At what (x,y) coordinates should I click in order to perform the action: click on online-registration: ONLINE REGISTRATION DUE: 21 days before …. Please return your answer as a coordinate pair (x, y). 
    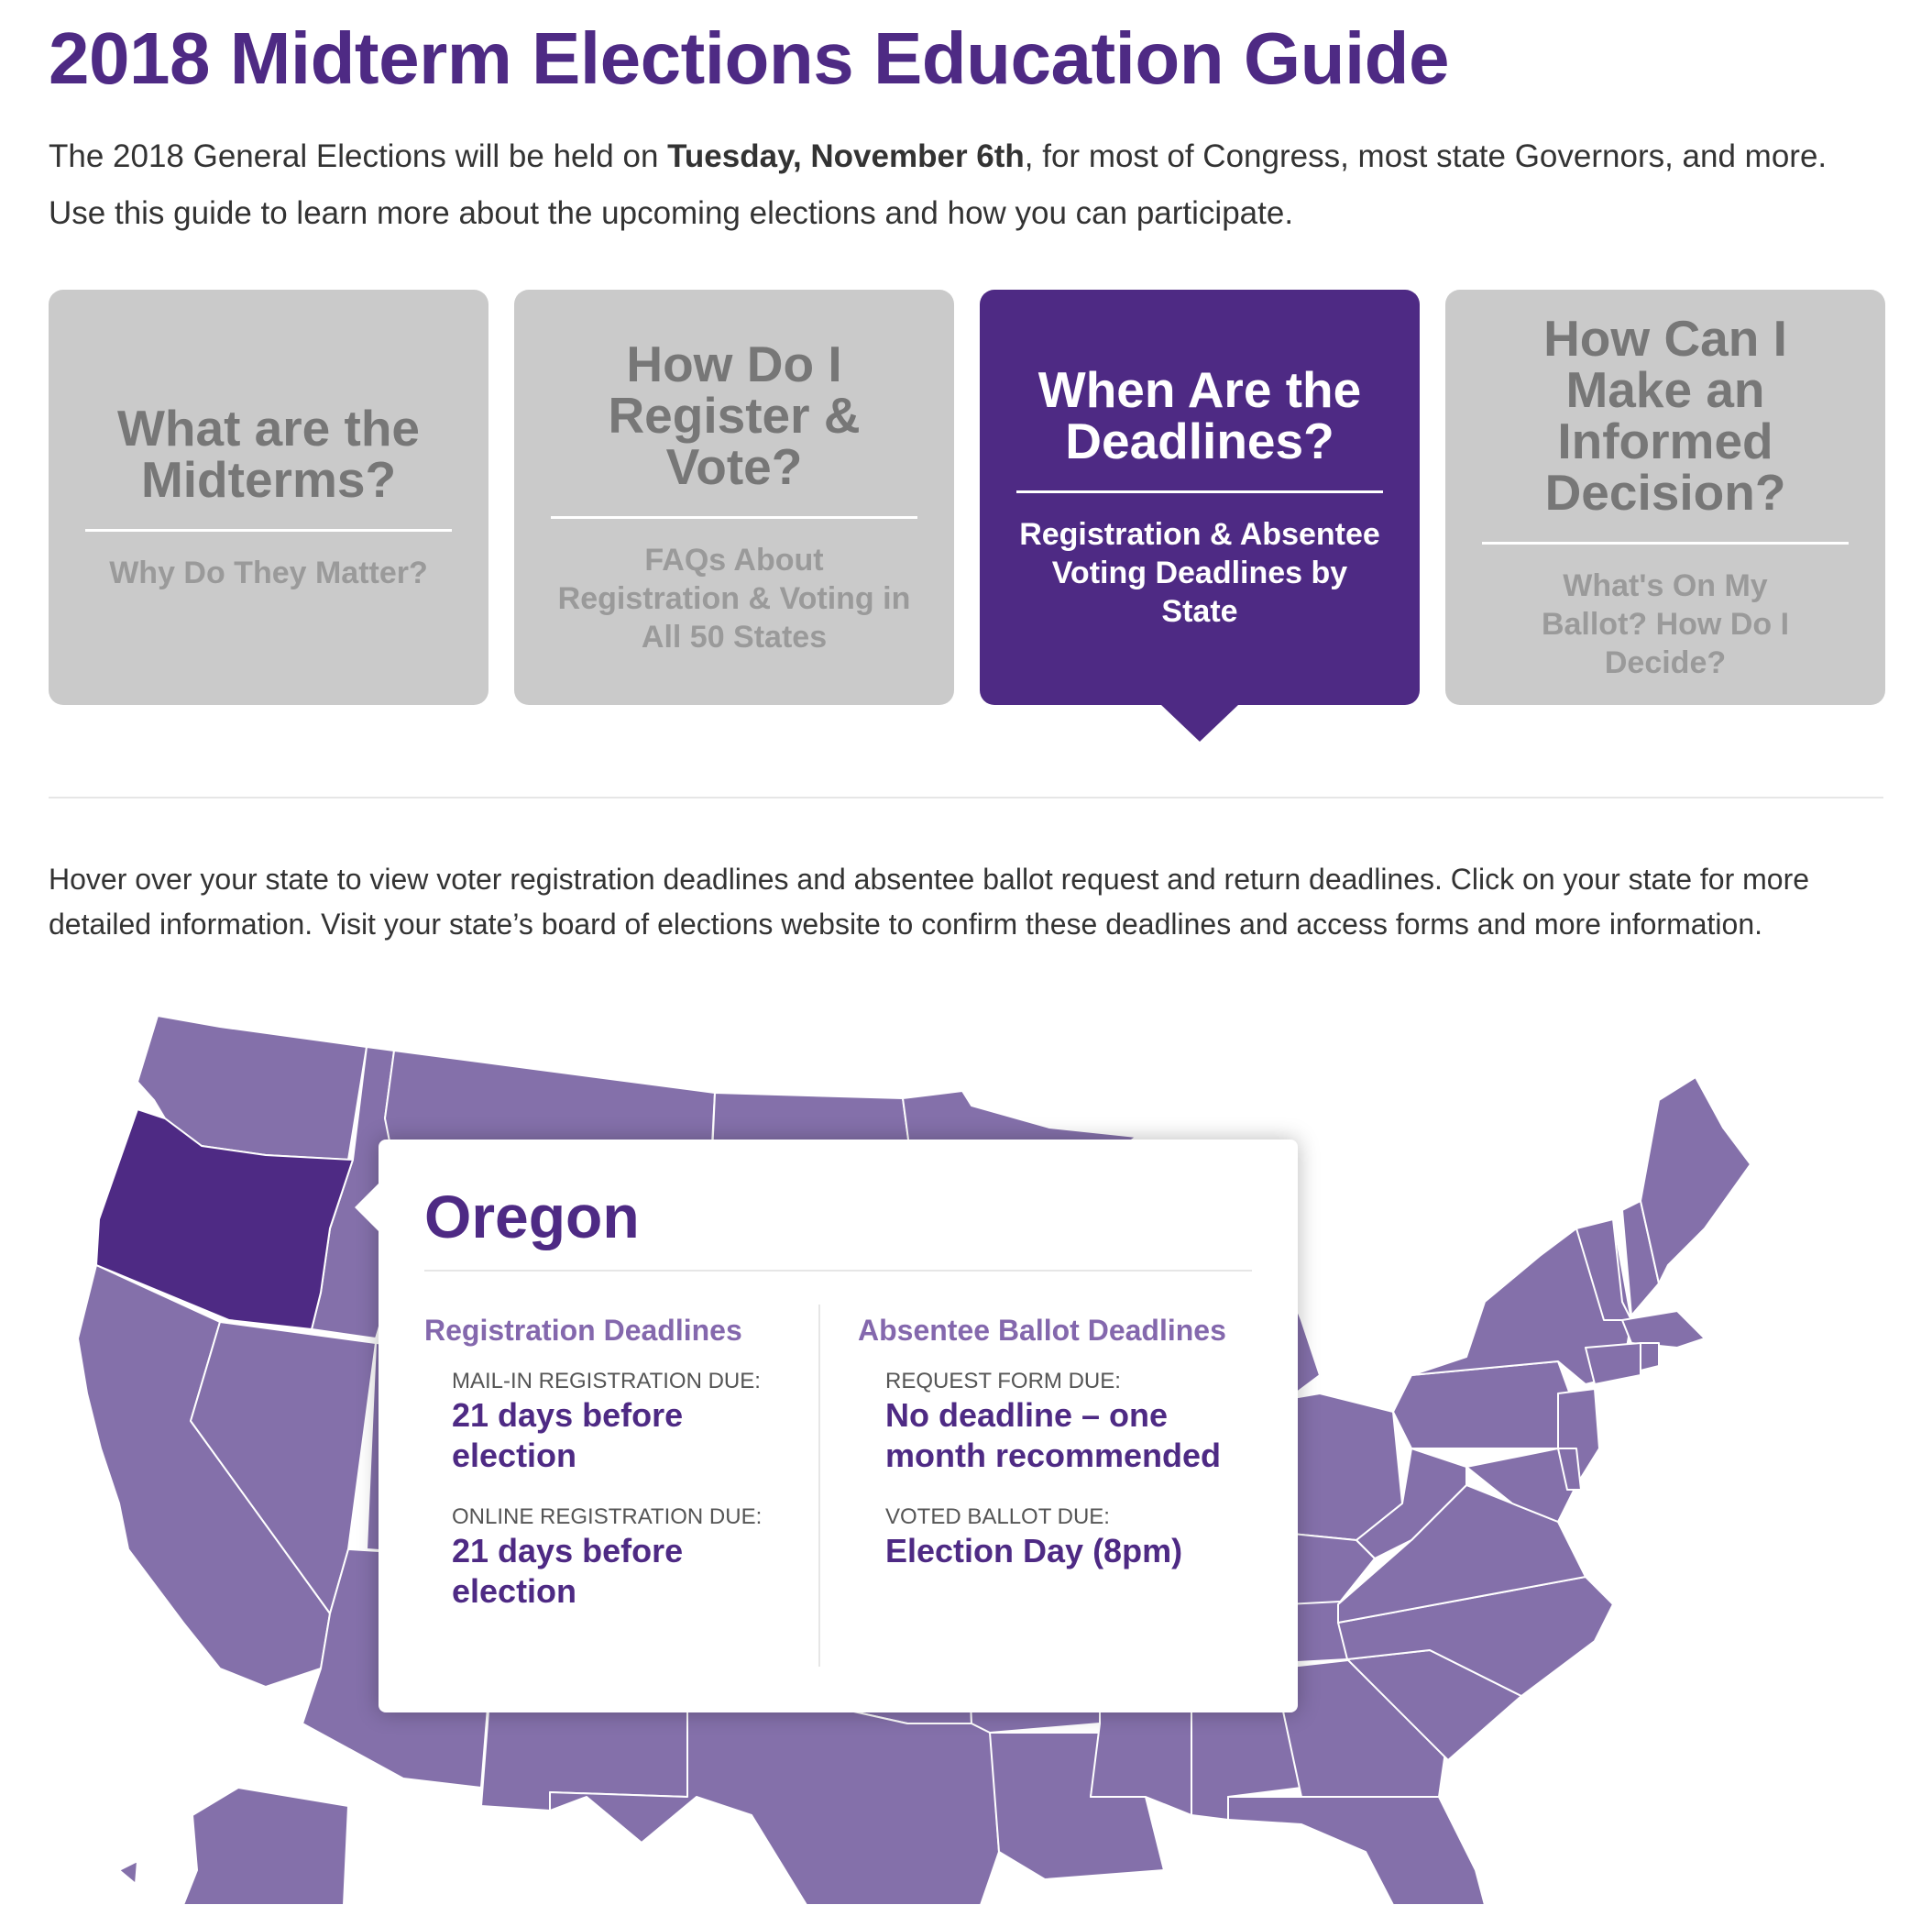
    Looking at the image, I should click on (630, 1557).